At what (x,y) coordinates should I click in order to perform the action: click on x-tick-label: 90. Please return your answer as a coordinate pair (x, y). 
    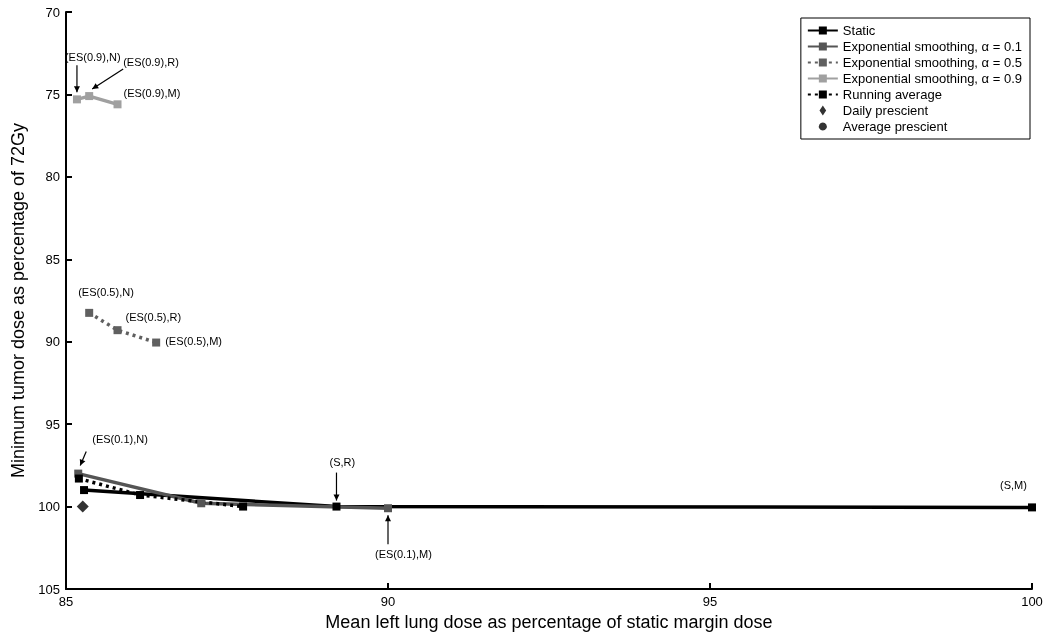
    Looking at the image, I should click on (388, 601).